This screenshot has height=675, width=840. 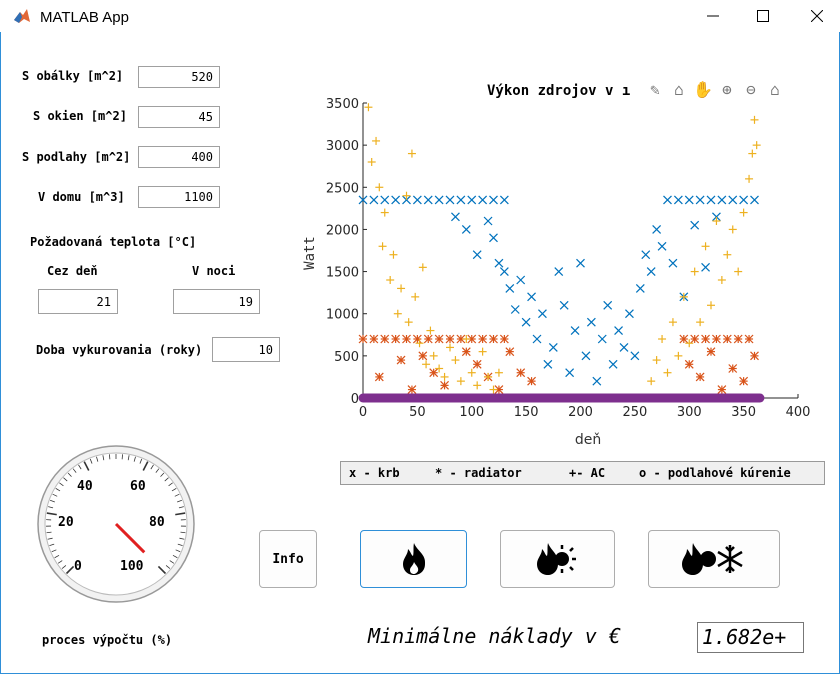 I want to click on x-tick-label: 400, so click(x=798, y=412).